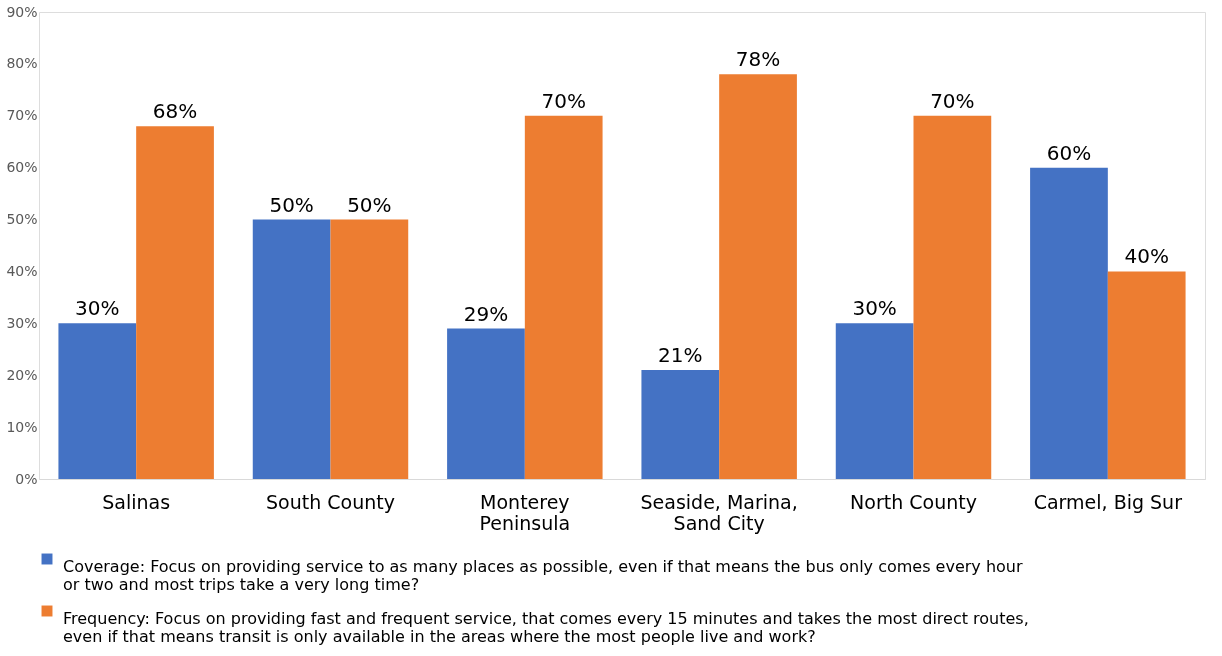 This screenshot has width=1222, height=656. Describe the element at coordinates (1069, 152) in the screenshot. I see `data-label: 60%` at that location.